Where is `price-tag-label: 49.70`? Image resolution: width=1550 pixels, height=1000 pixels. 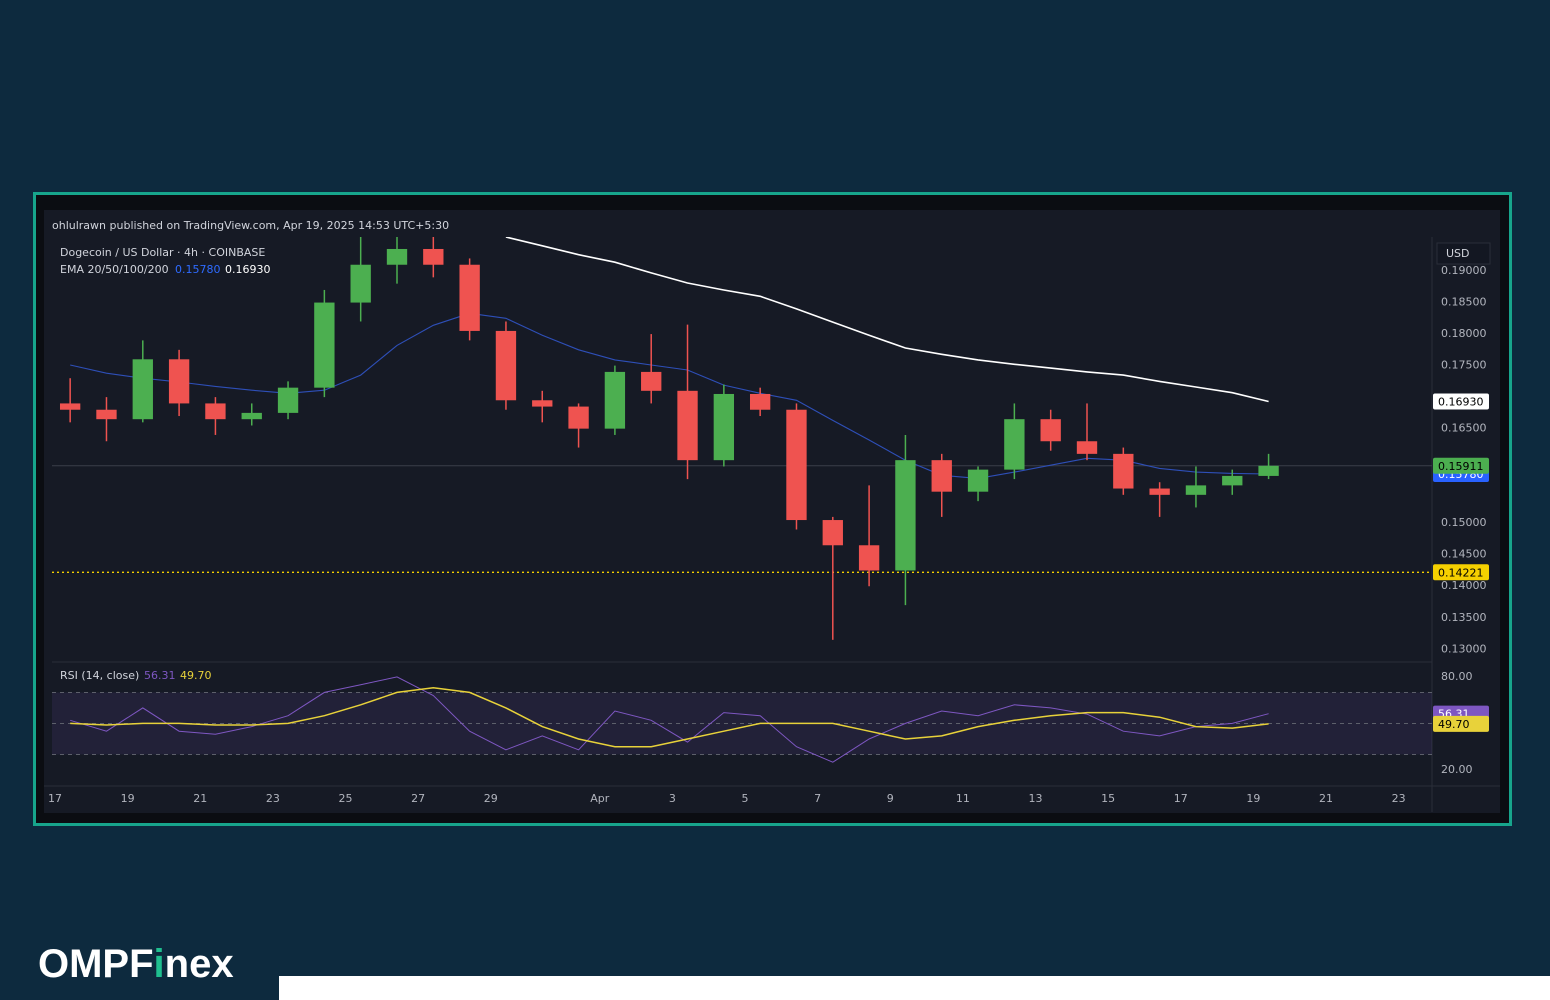
price-tag-label: 49.70 is located at coordinates (1454, 724).